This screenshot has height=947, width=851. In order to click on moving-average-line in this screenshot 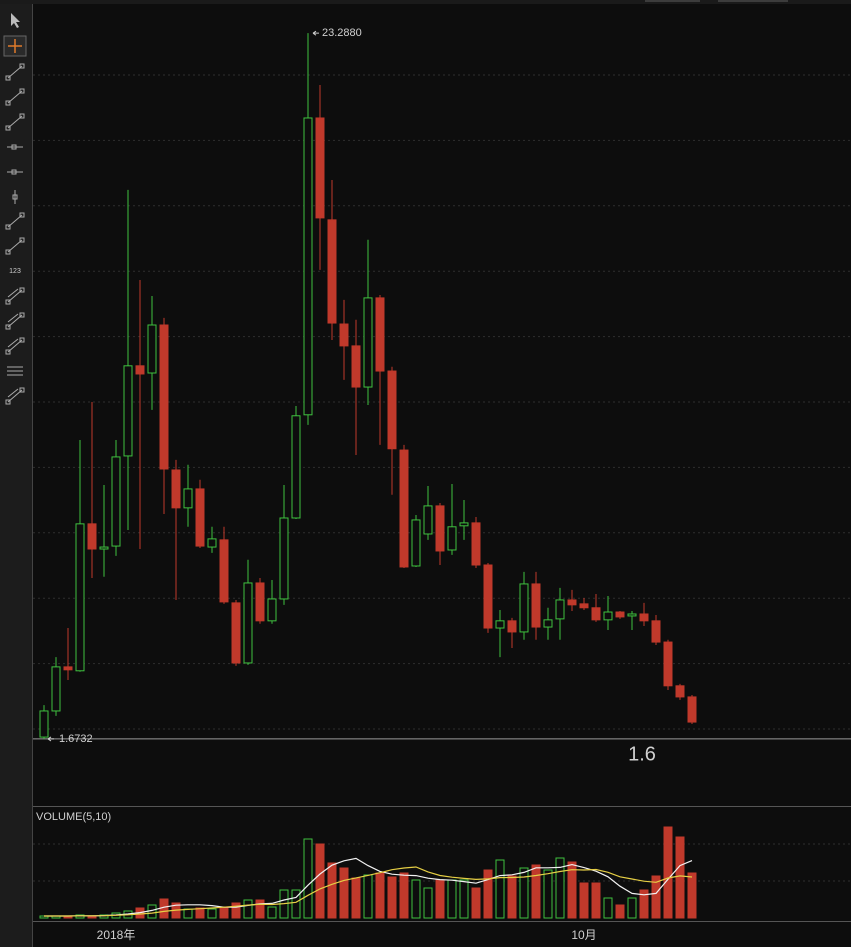, I will do `click(368, 887)`.